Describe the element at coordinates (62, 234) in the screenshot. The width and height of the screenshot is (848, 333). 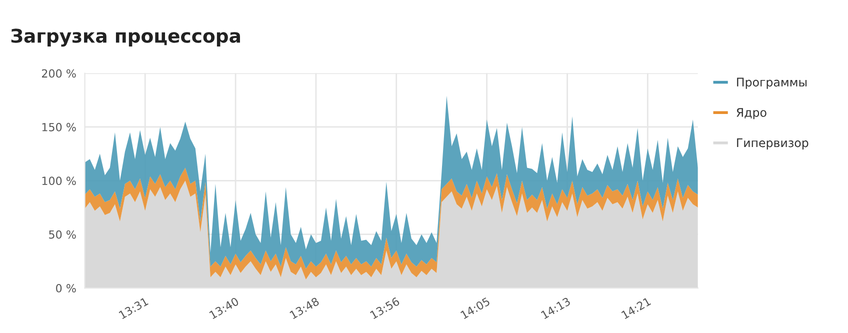
I see `y-tick-label: 50 %` at that location.